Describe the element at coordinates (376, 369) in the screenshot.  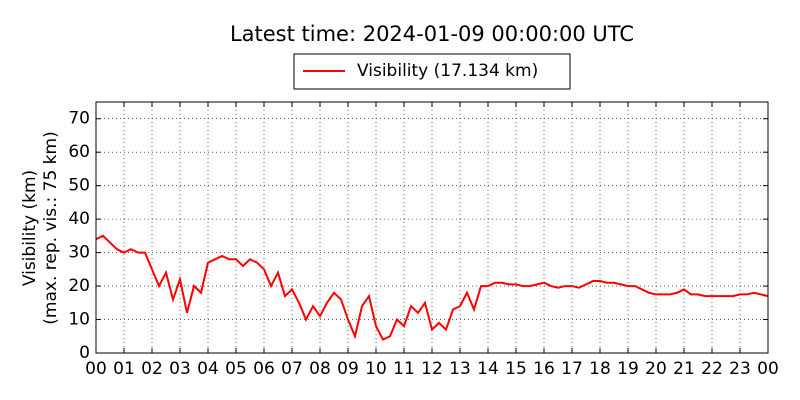
I see `x-tick-label: 10` at that location.